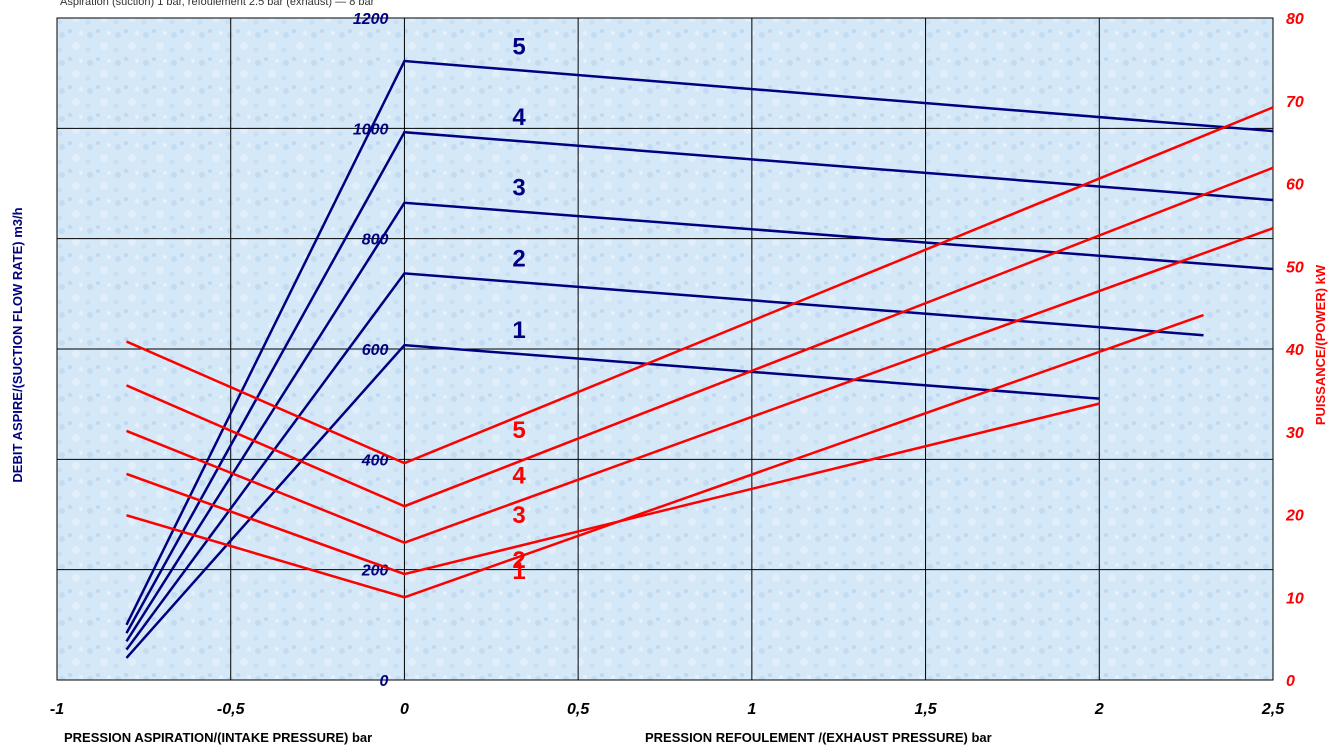 This screenshot has width=1338, height=746. Describe the element at coordinates (375, 460) in the screenshot. I see `left-y-tick-label: 400` at that location.